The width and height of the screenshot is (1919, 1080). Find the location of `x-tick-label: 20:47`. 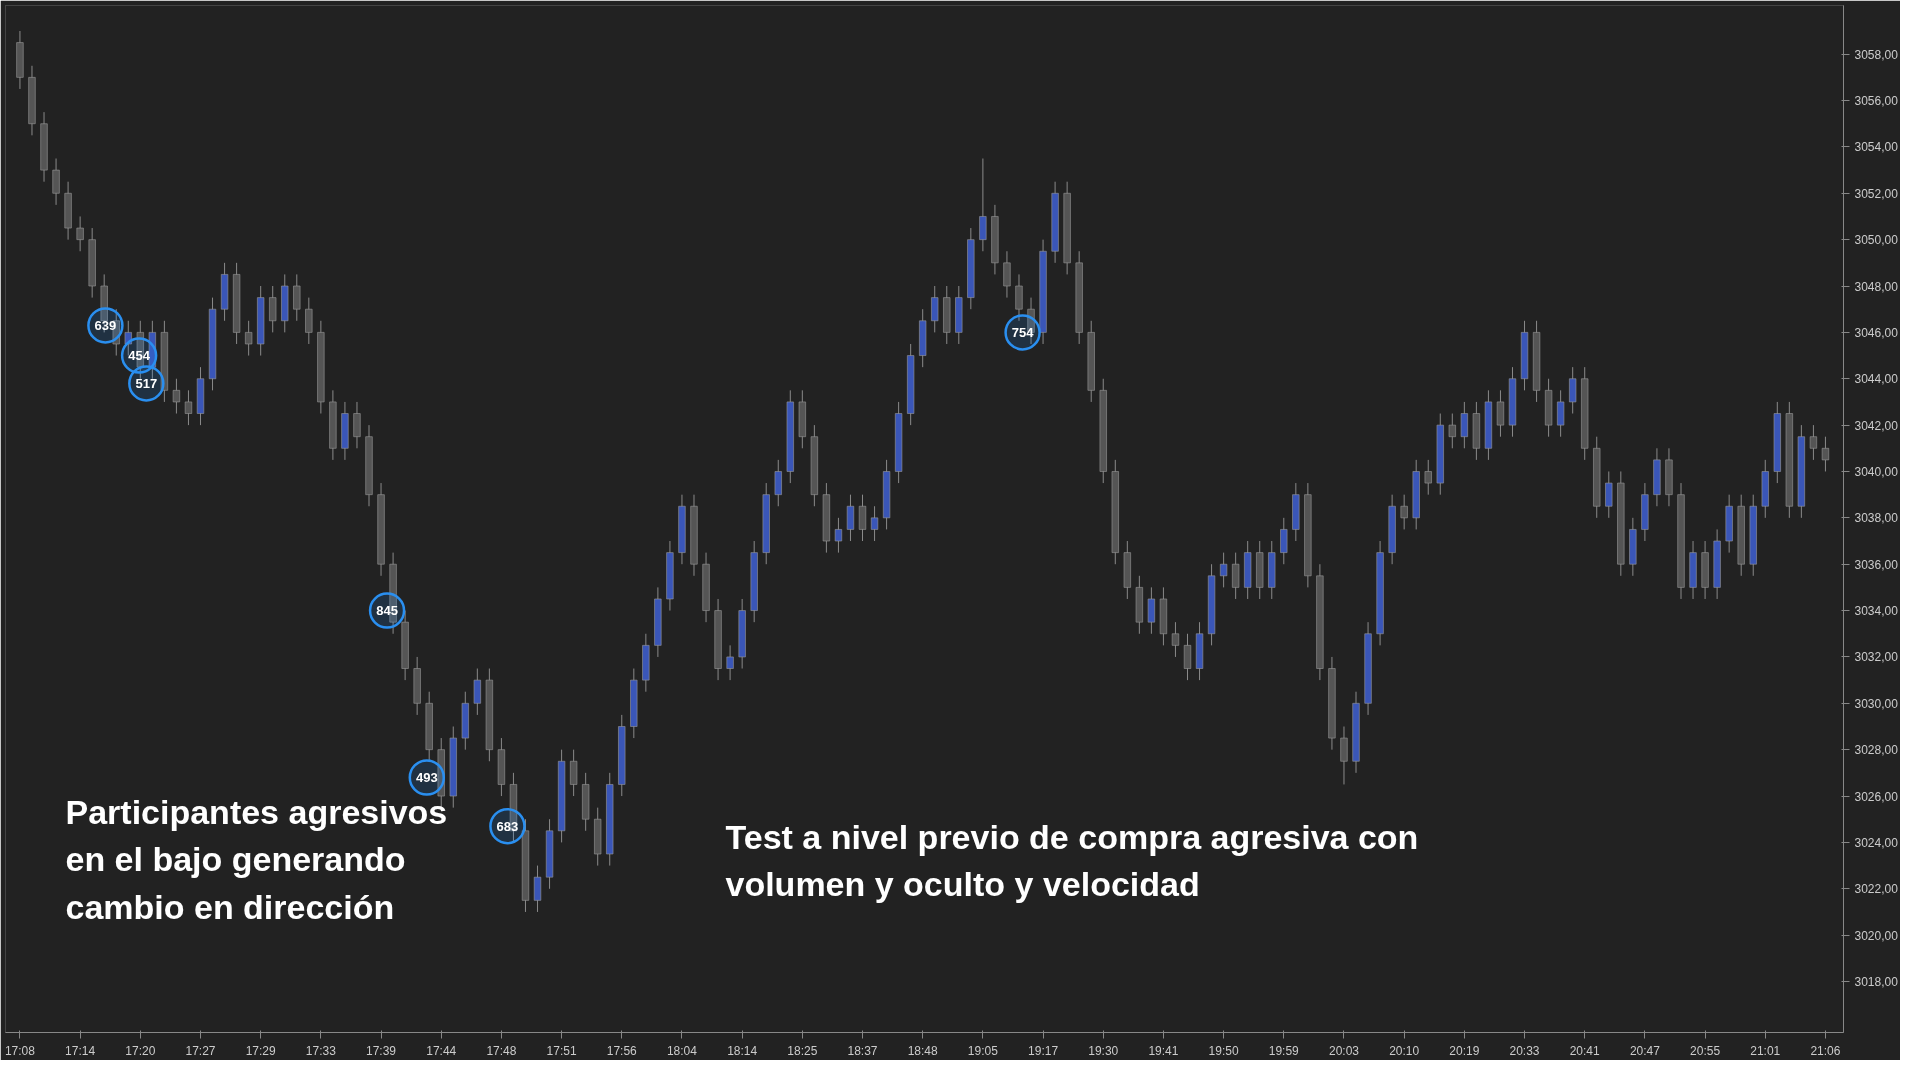

x-tick-label: 20:47 is located at coordinates (1645, 1050).